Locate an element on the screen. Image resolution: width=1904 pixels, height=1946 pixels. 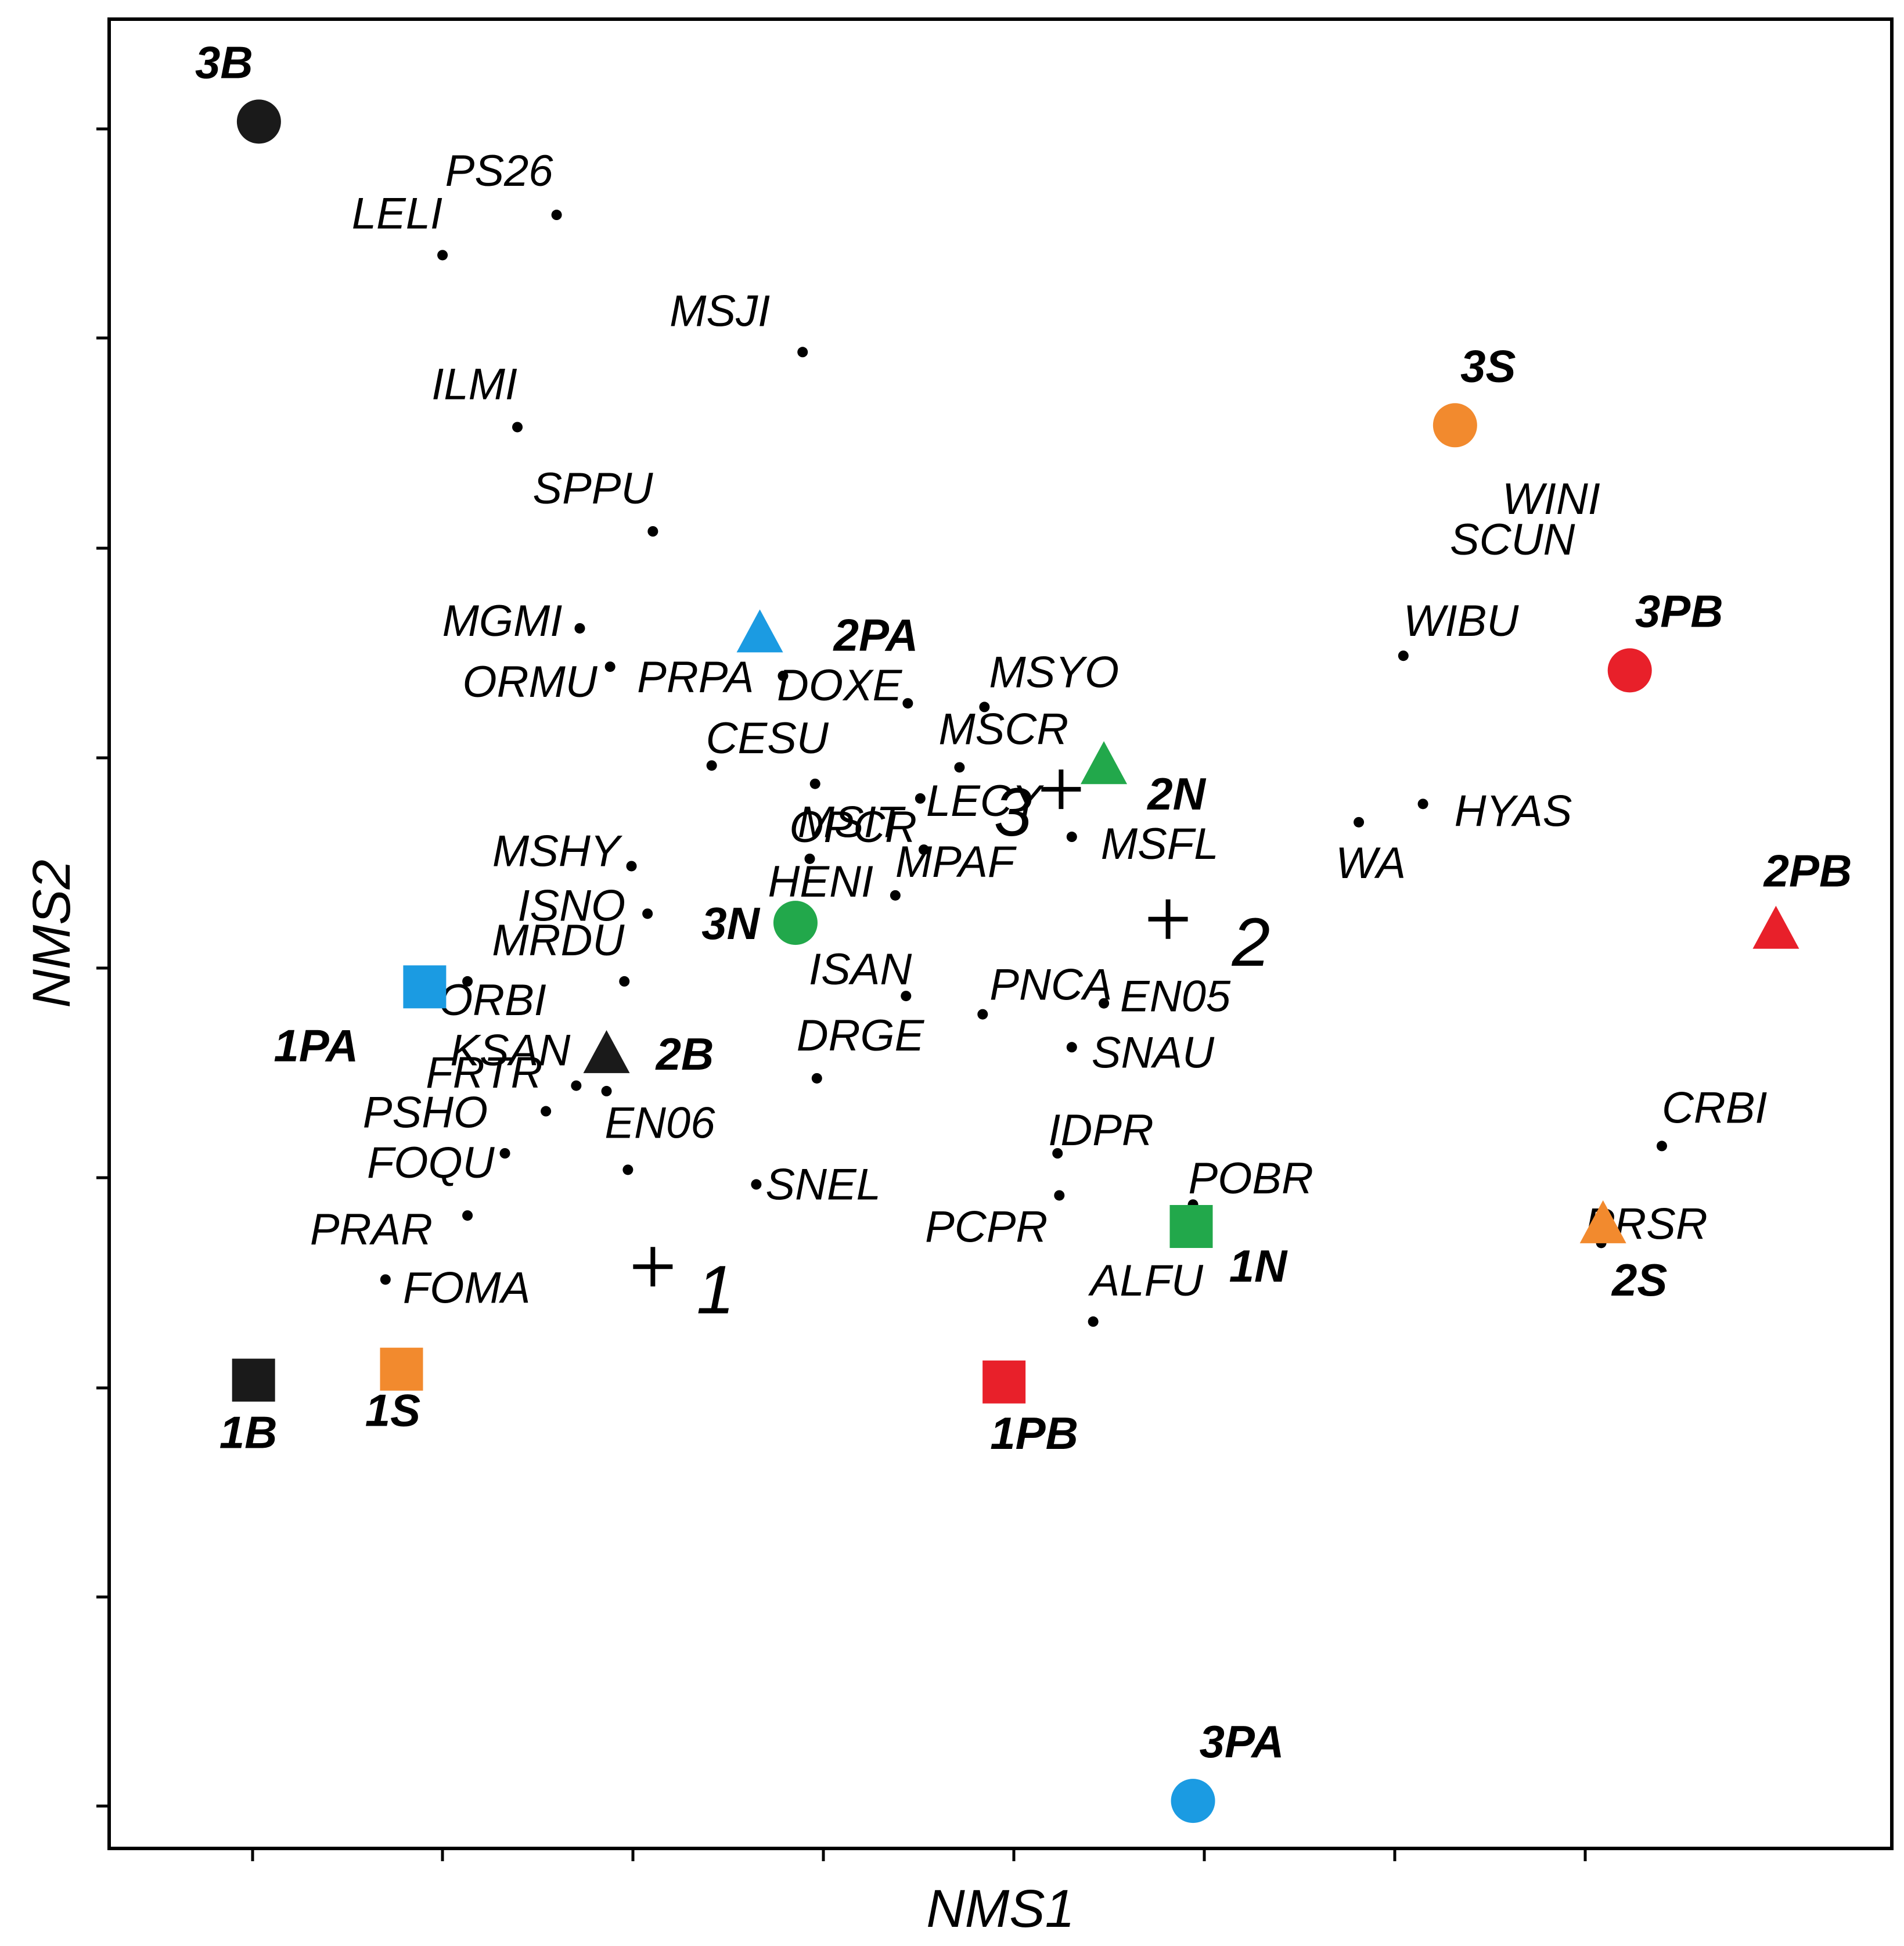
species-label-ormu: ORMU is located at coordinates (530, 682).